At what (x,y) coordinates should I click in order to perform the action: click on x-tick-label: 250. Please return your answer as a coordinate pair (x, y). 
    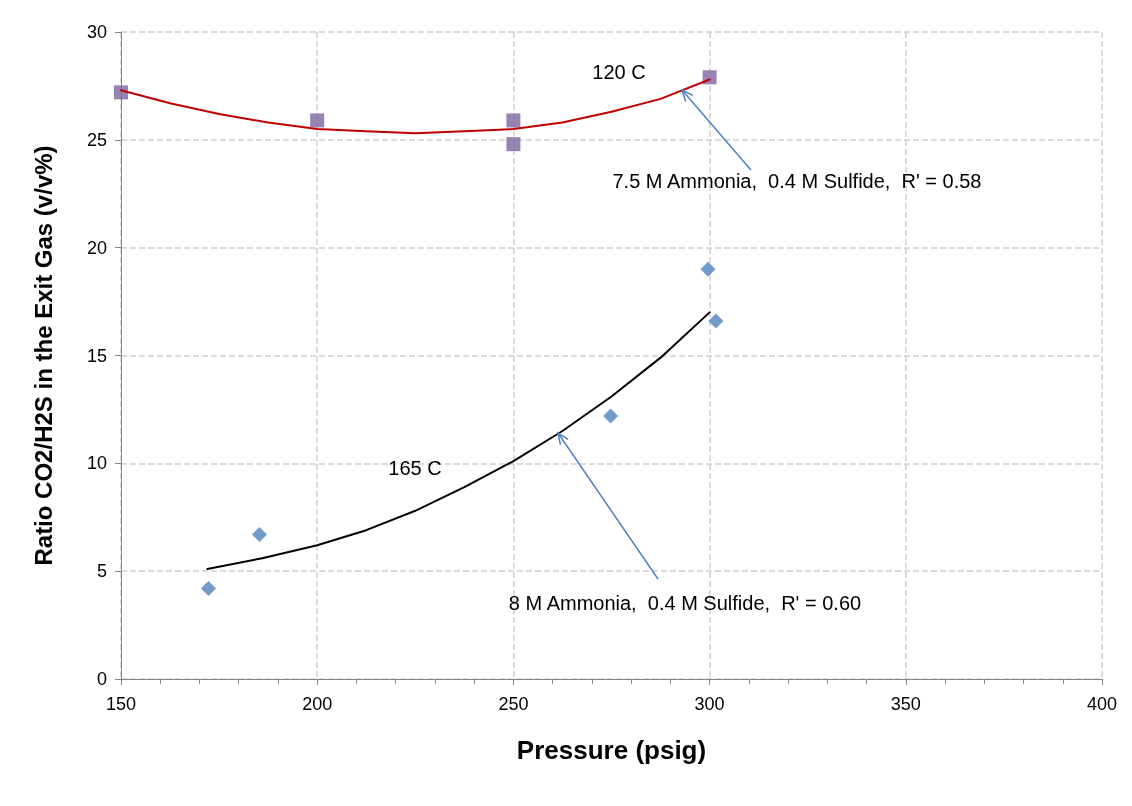
    Looking at the image, I should click on (513, 704).